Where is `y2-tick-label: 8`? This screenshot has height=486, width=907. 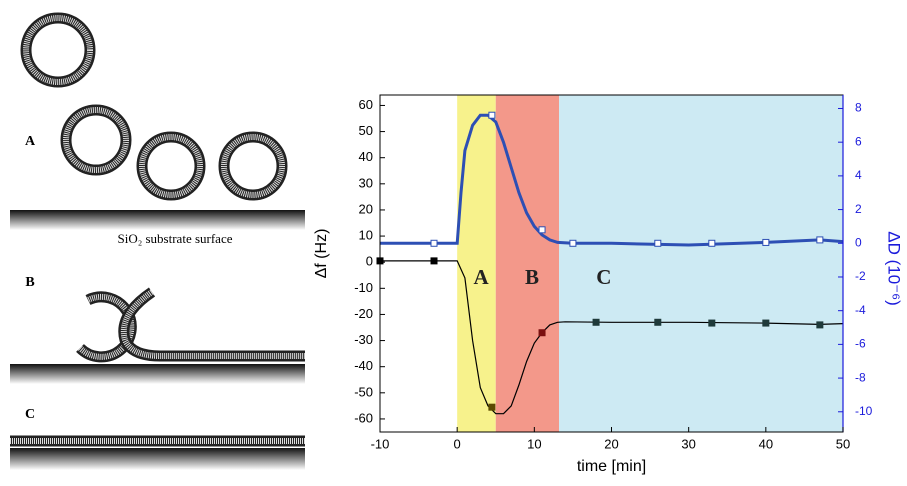 y2-tick-label: 8 is located at coordinates (858, 108).